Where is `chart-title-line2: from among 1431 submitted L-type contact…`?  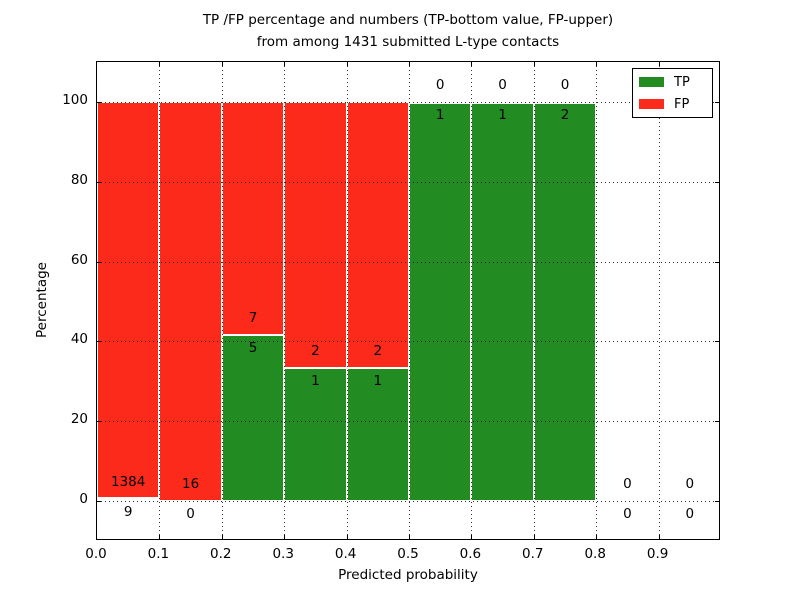
chart-title-line2: from among 1431 submitted L-type contact… is located at coordinates (408, 42).